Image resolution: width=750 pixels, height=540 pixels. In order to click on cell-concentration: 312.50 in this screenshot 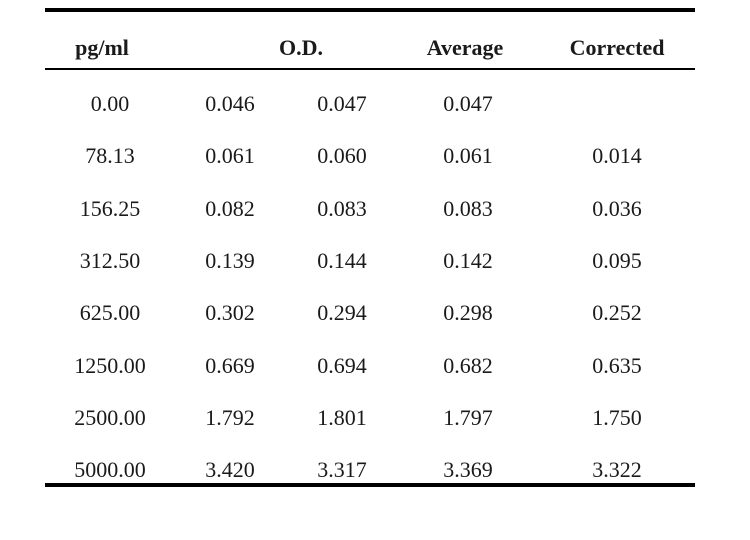, I will do `click(110, 260)`.